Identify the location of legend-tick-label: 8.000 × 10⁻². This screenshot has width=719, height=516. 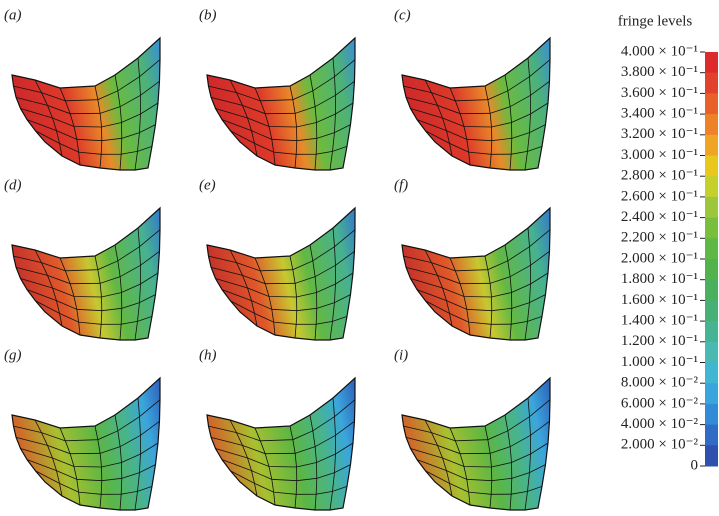
(660, 383).